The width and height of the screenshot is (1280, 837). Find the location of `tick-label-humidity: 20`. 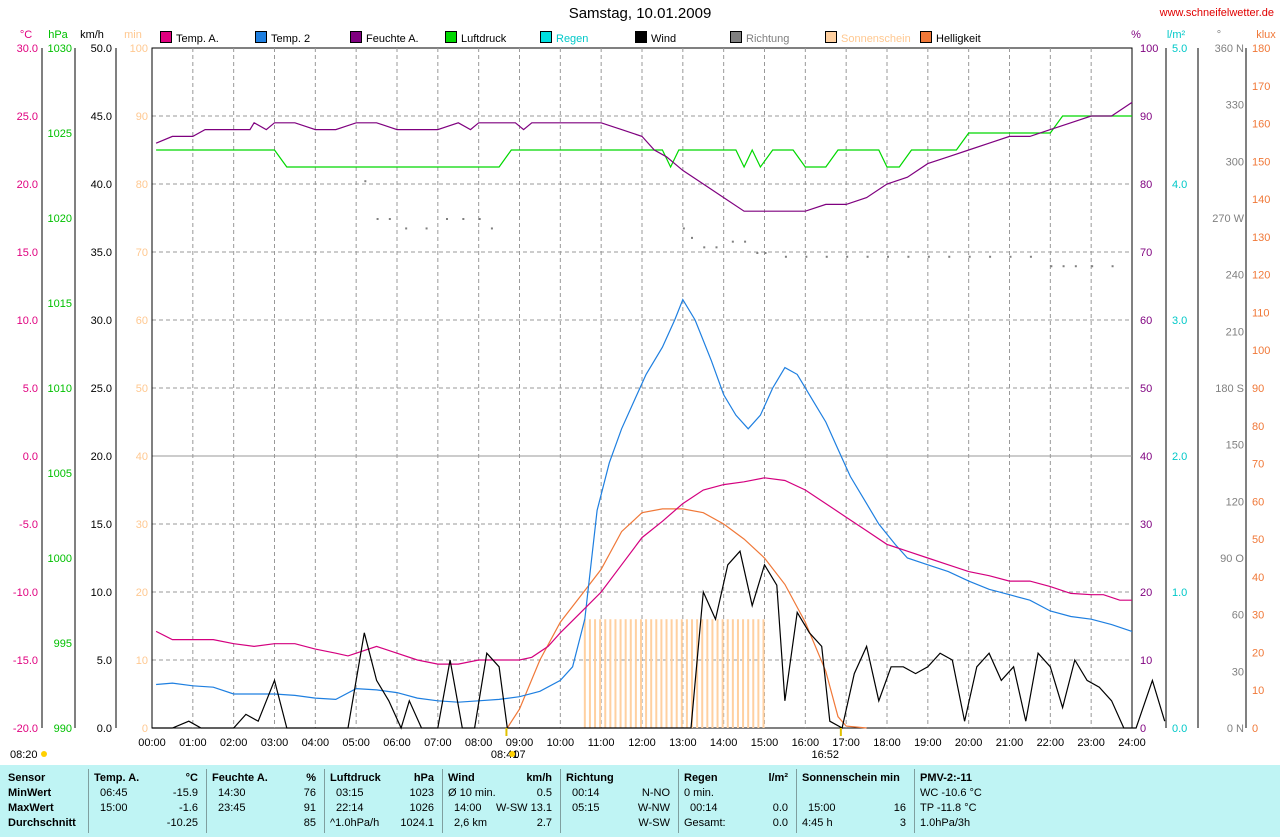

tick-label-humidity: 20 is located at coordinates (1146, 593).